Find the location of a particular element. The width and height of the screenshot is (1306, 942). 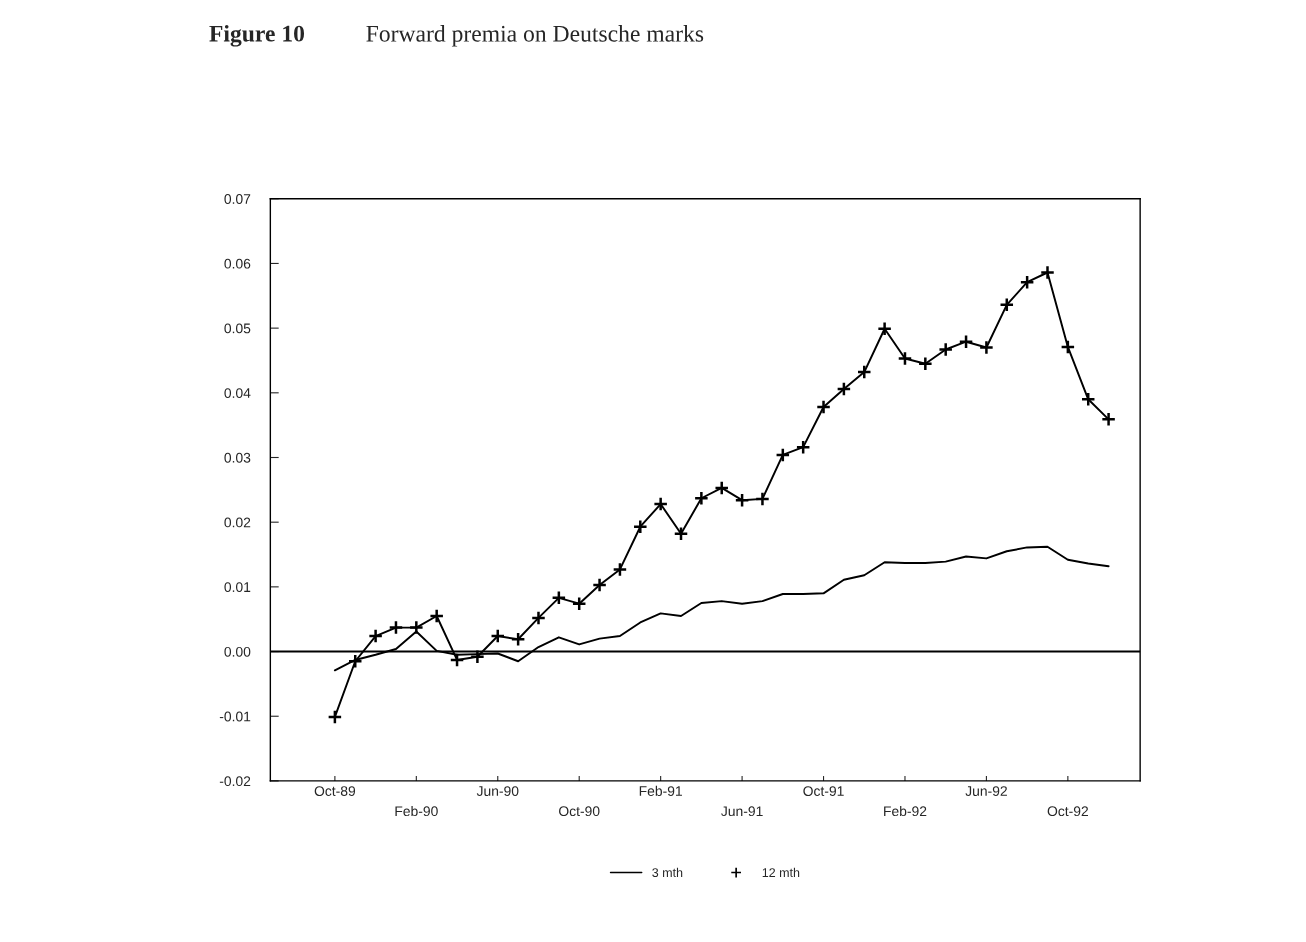

y-tick-label: 0.00 is located at coordinates (237, 651).